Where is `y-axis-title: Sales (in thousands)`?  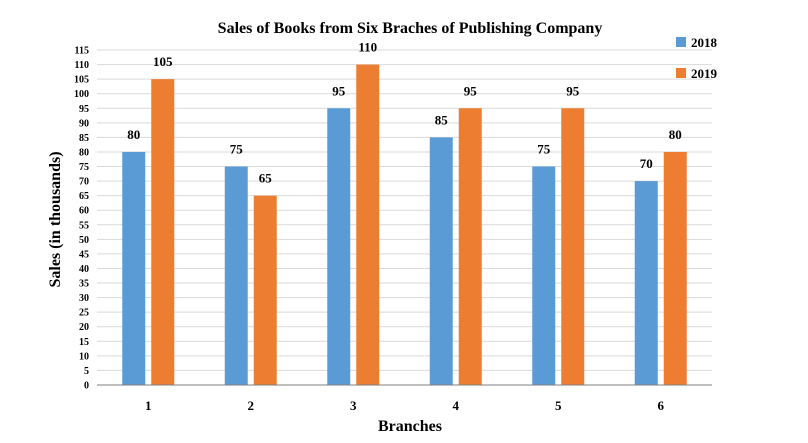
y-axis-title: Sales (in thousands) is located at coordinates (55, 219).